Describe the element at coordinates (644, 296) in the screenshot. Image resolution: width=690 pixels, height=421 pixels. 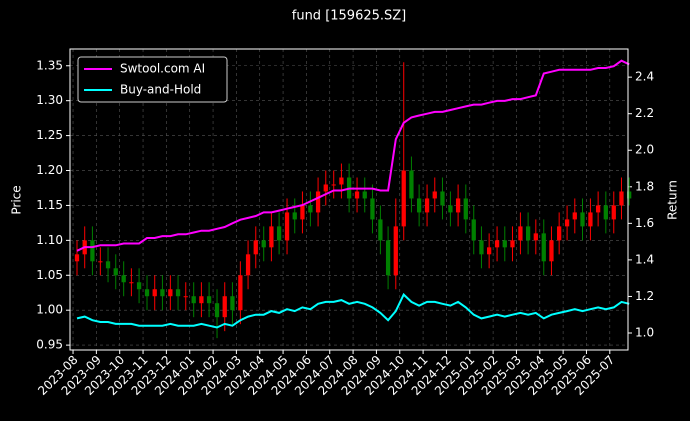
I see `y2-tick-label: 1.2` at that location.